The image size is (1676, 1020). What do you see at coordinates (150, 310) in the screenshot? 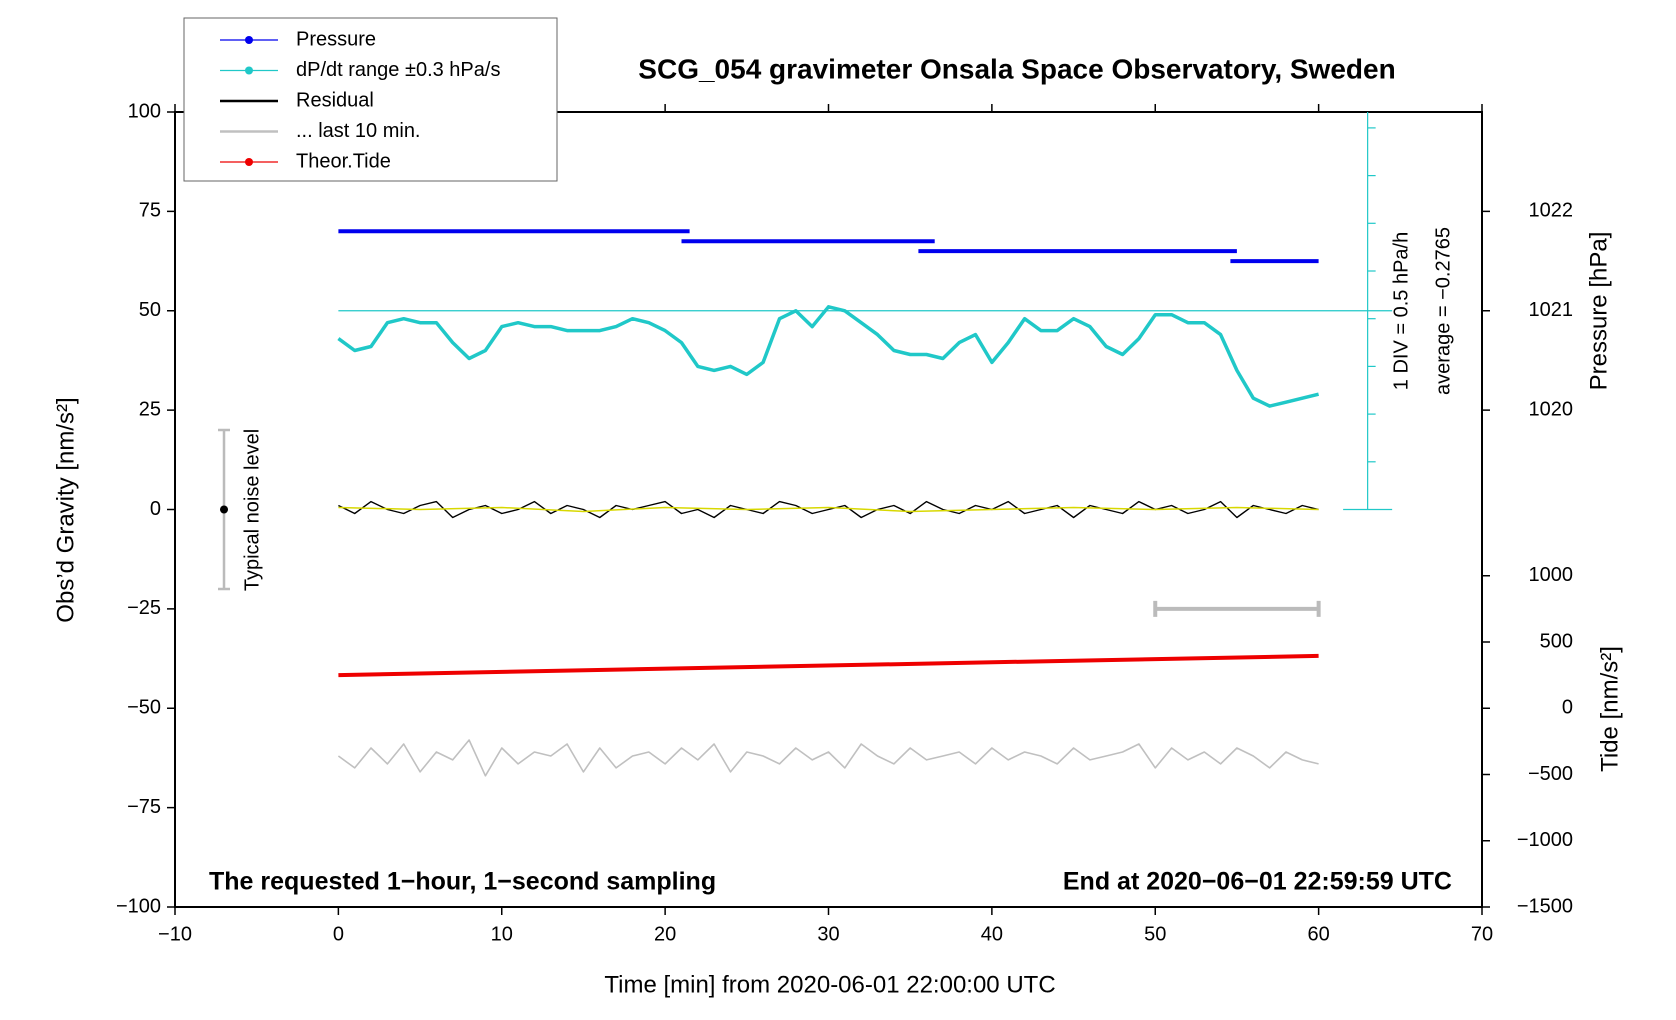
I see `y-tick-label: 50` at bounding box center [150, 310].